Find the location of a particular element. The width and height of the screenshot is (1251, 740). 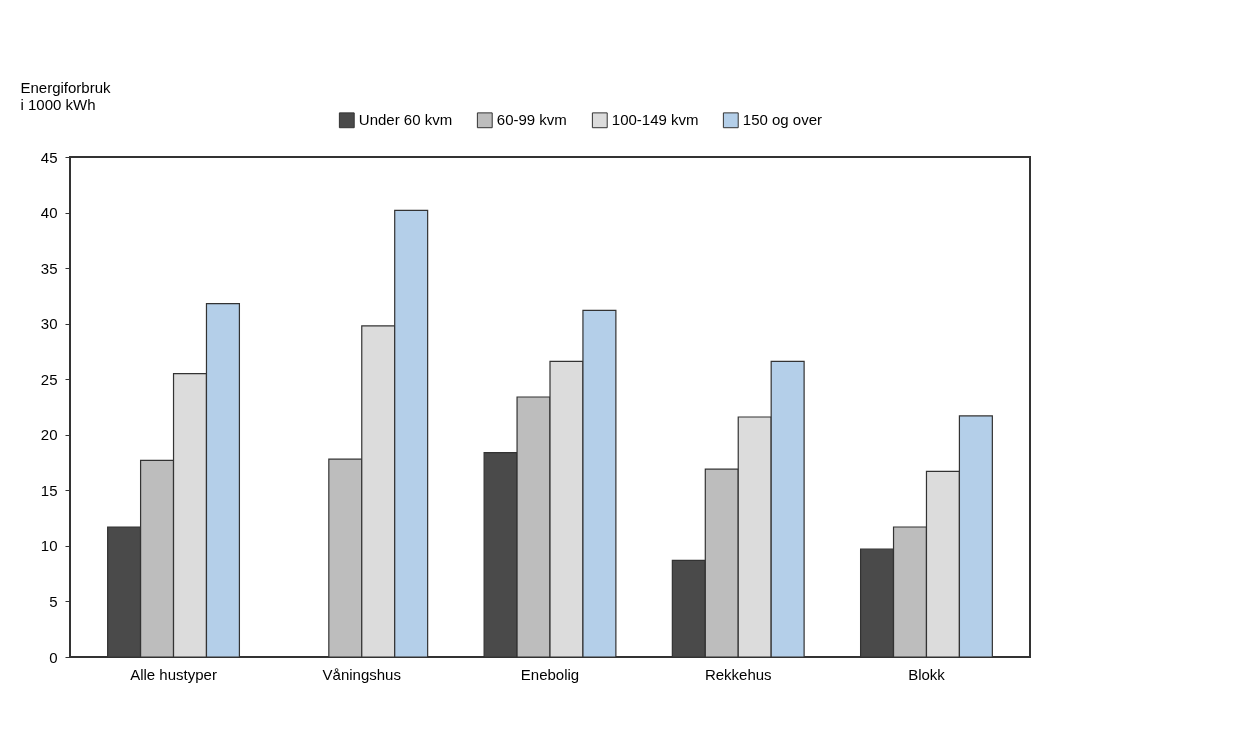

x-tick-label: Våningshus is located at coordinates (361, 674).